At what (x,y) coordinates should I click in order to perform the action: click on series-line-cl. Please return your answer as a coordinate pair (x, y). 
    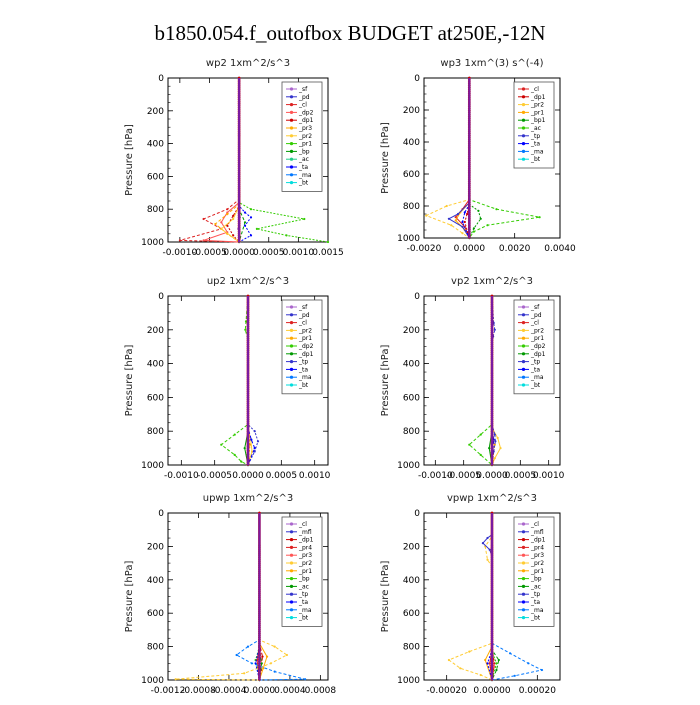
    Looking at the image, I should click on (209, 160).